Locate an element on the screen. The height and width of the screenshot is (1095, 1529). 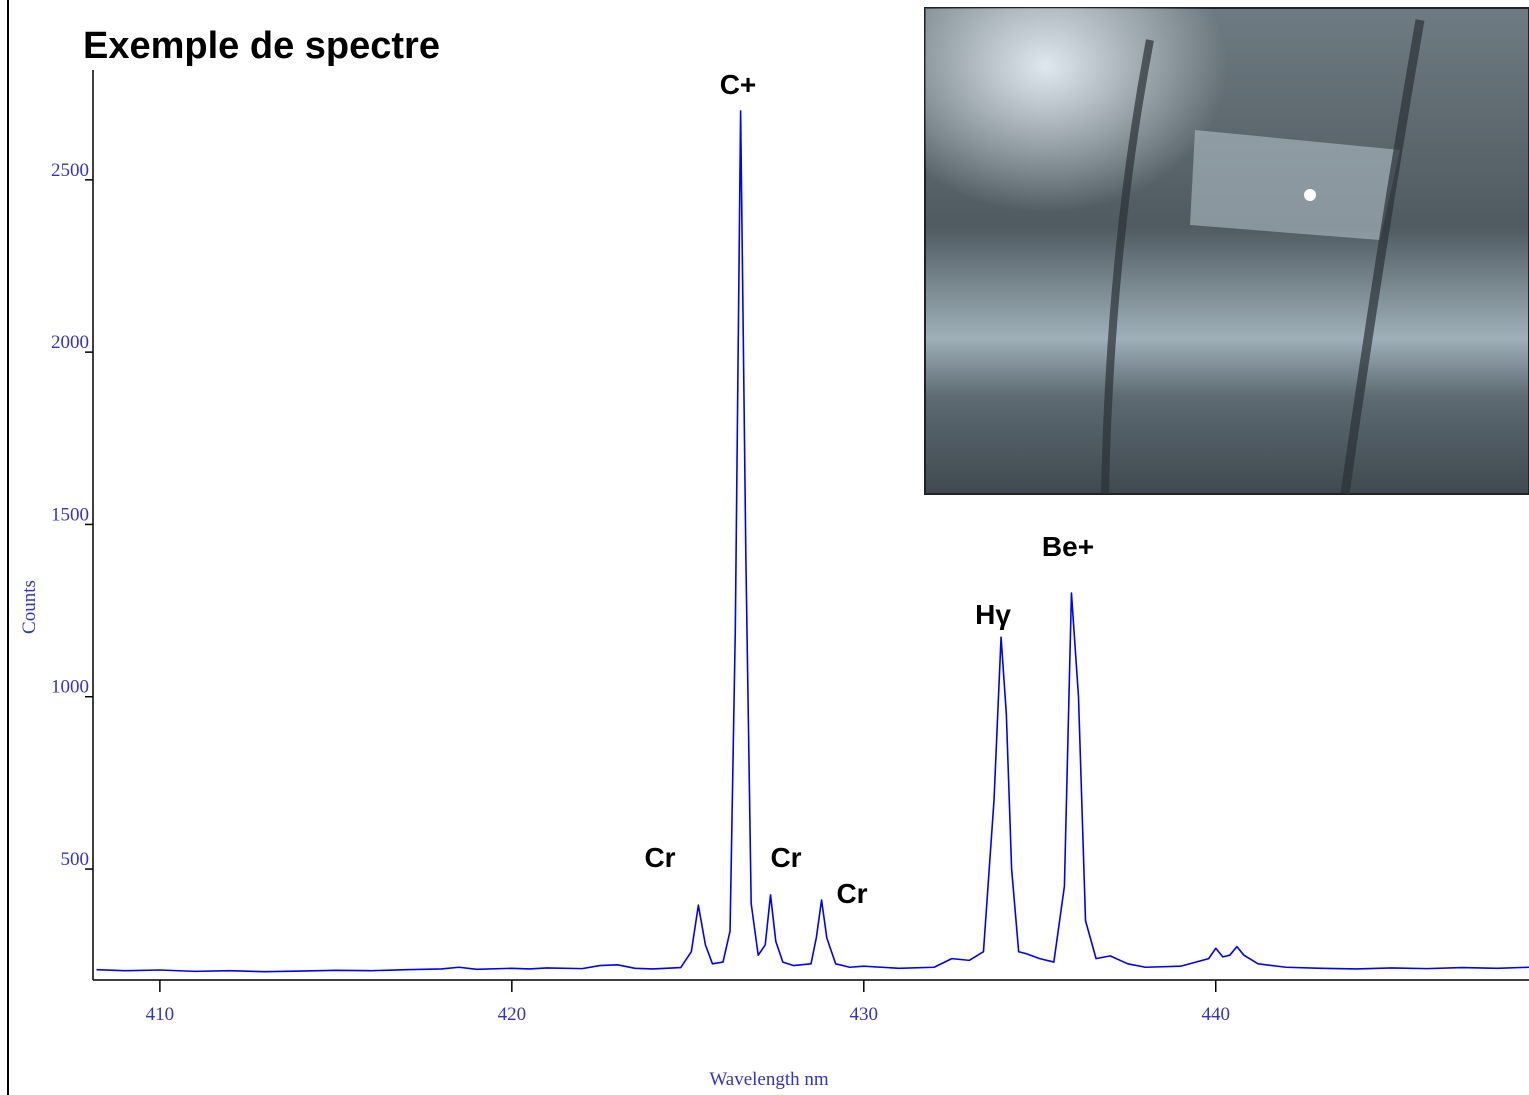
chart-title: Exemple de spectre is located at coordinates (261, 46).